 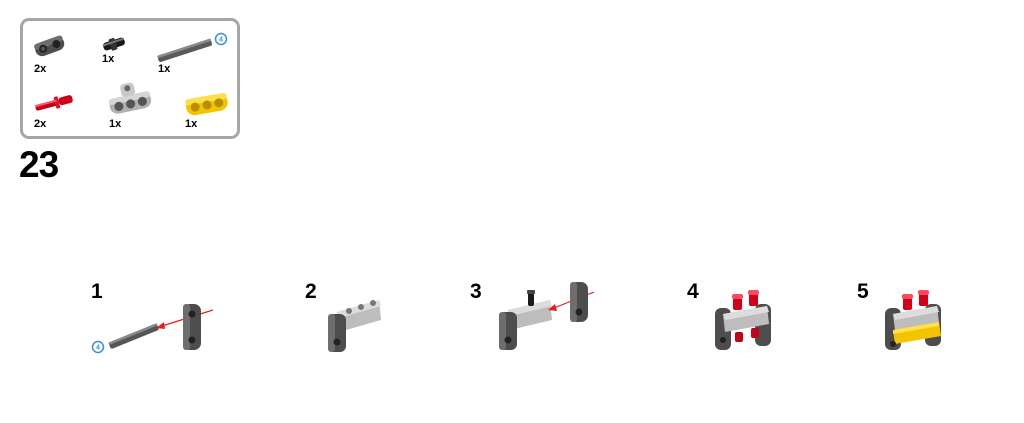 I want to click on axle-qty: 1x, so click(x=164, y=69).